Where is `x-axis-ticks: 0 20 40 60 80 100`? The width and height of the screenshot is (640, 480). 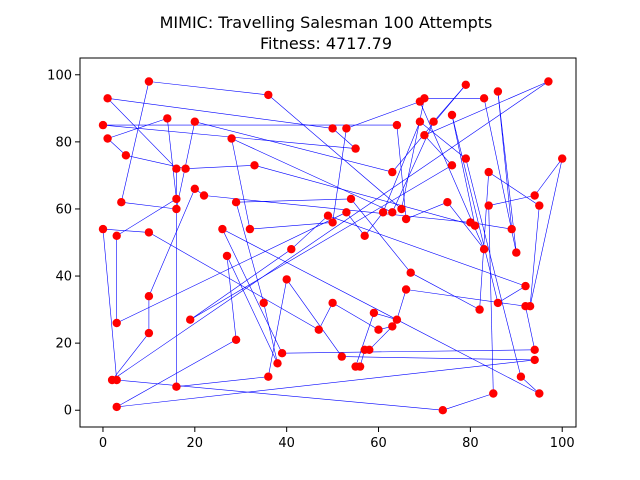
x-axis-ticks: 0 20 40 60 80 100 is located at coordinates (337, 439).